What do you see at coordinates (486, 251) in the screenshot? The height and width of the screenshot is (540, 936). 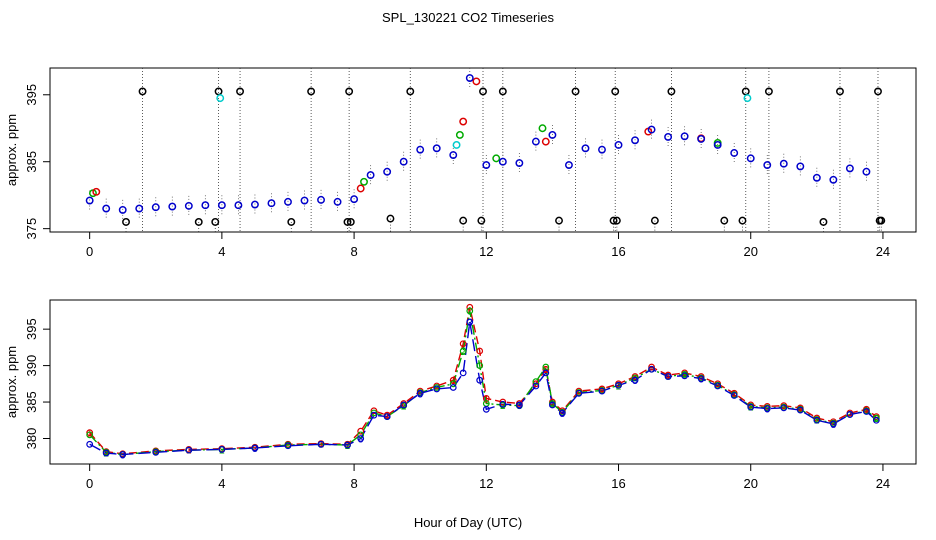 I see `top-x-tick-label: 12` at bounding box center [486, 251].